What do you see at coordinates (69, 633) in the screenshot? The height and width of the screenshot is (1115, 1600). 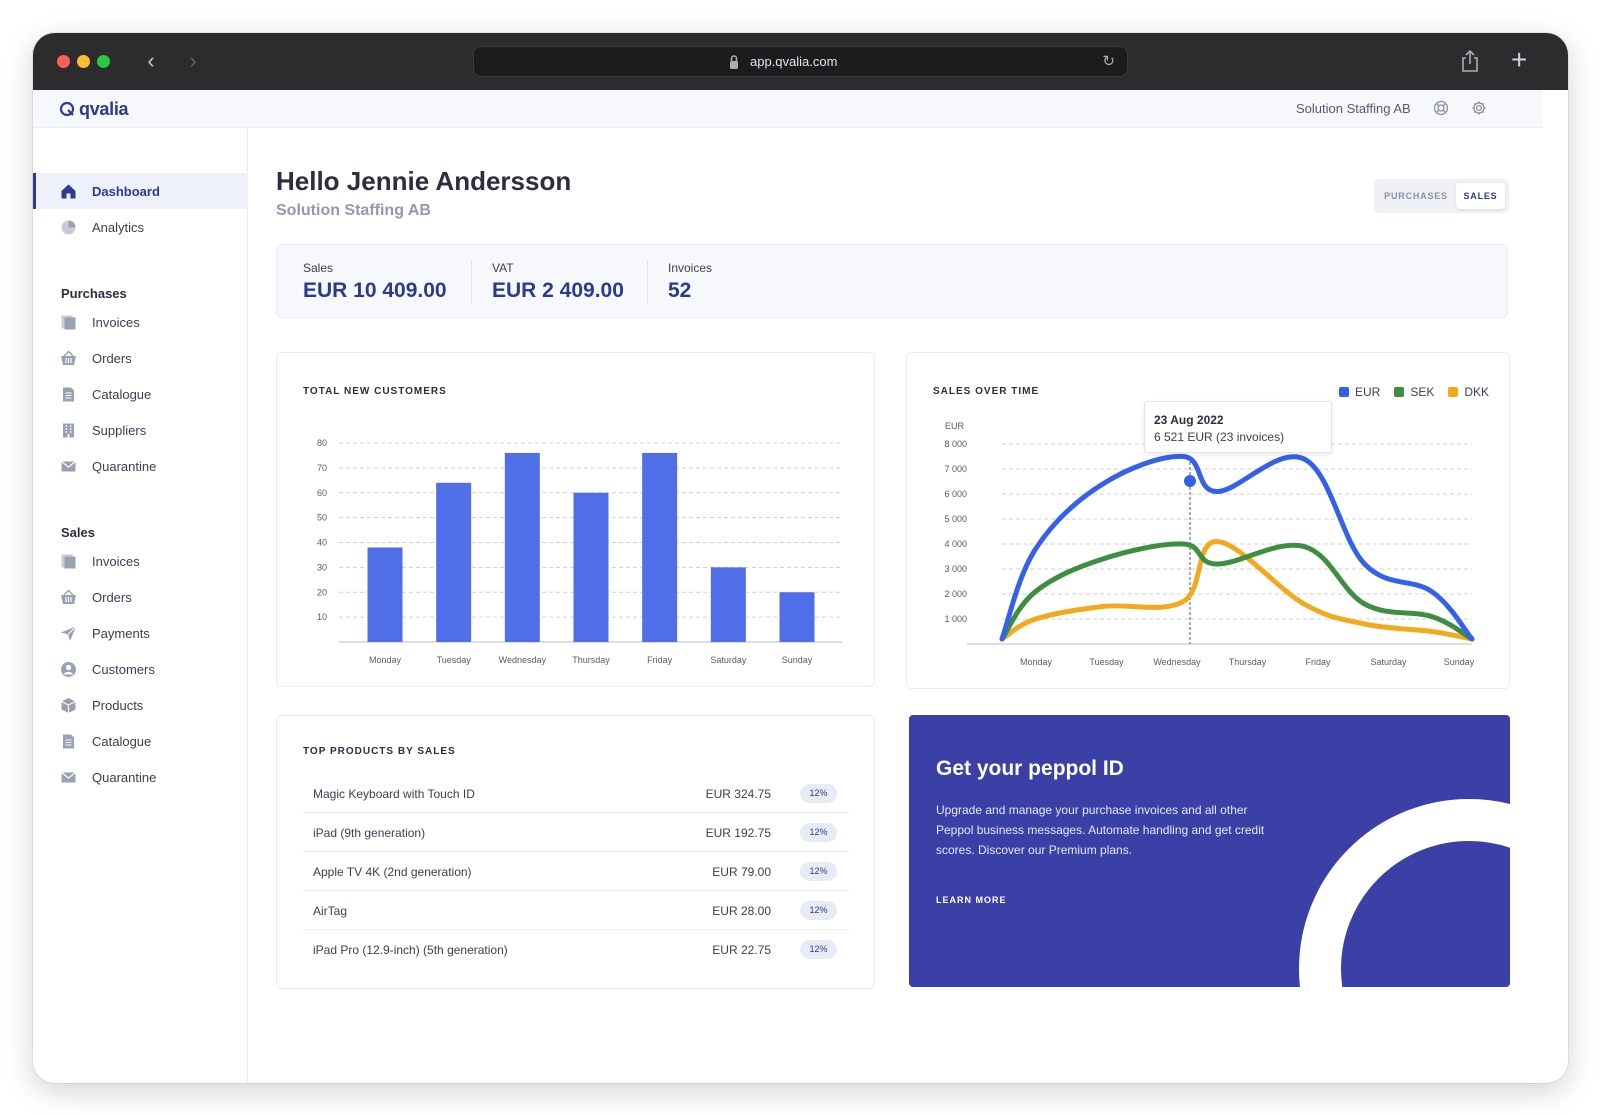 I see `paper-plane-icon` at bounding box center [69, 633].